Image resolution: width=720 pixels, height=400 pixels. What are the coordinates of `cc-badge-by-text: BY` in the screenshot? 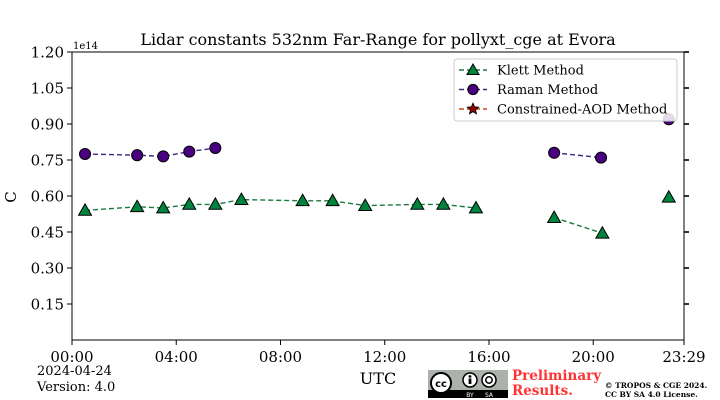 It's located at (470, 395).